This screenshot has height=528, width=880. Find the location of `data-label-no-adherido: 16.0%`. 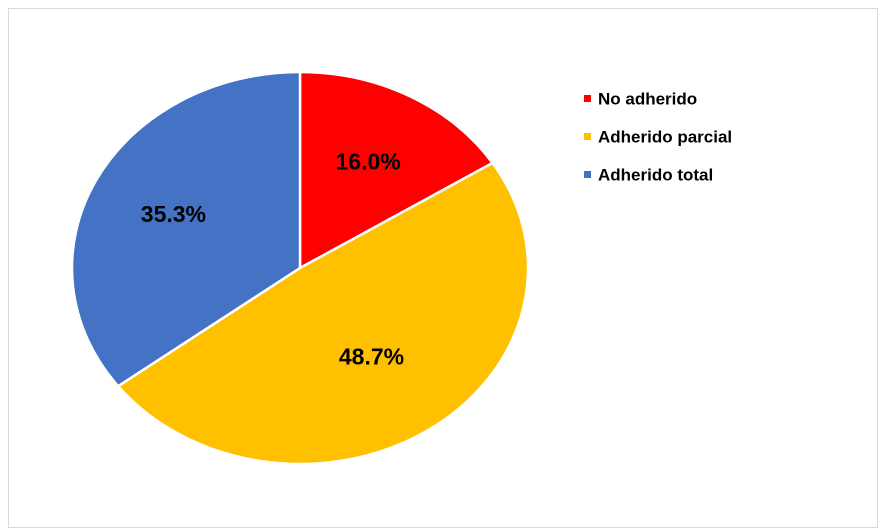

data-label-no-adherido: 16.0% is located at coordinates (367, 162).